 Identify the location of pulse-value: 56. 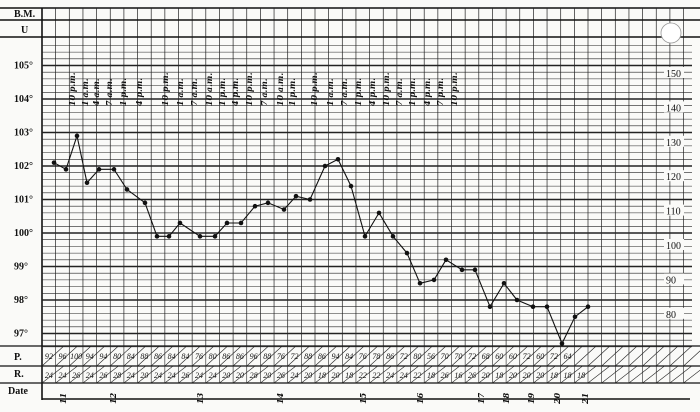
(431, 356).